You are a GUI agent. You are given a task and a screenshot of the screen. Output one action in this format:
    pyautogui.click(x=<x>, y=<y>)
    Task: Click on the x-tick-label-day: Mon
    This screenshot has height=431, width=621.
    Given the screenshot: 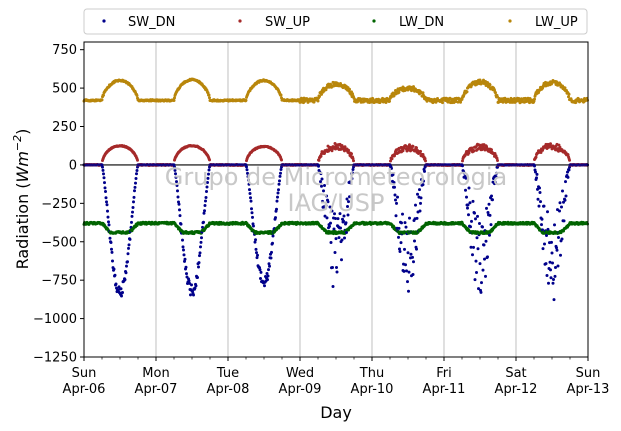 What is the action you would take?
    pyautogui.click(x=155, y=373)
    